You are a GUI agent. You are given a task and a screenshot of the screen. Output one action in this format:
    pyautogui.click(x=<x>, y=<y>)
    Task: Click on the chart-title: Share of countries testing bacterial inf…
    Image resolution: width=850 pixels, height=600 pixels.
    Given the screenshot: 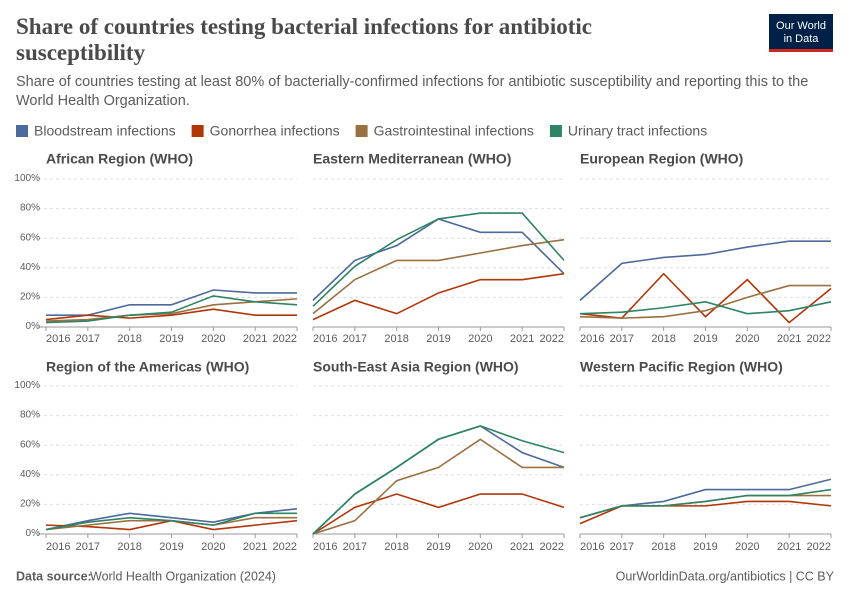 What is the action you would take?
    pyautogui.click(x=304, y=39)
    